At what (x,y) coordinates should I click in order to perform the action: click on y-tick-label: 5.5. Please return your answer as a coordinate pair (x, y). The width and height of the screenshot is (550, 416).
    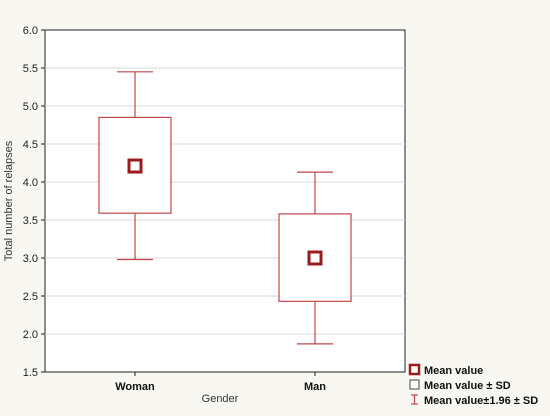
    Looking at the image, I should click on (30, 69).